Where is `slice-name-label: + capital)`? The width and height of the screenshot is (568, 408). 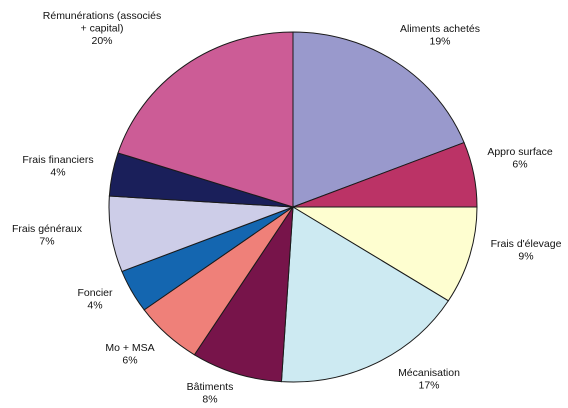
slice-name-label: + capital) is located at coordinates (102, 29).